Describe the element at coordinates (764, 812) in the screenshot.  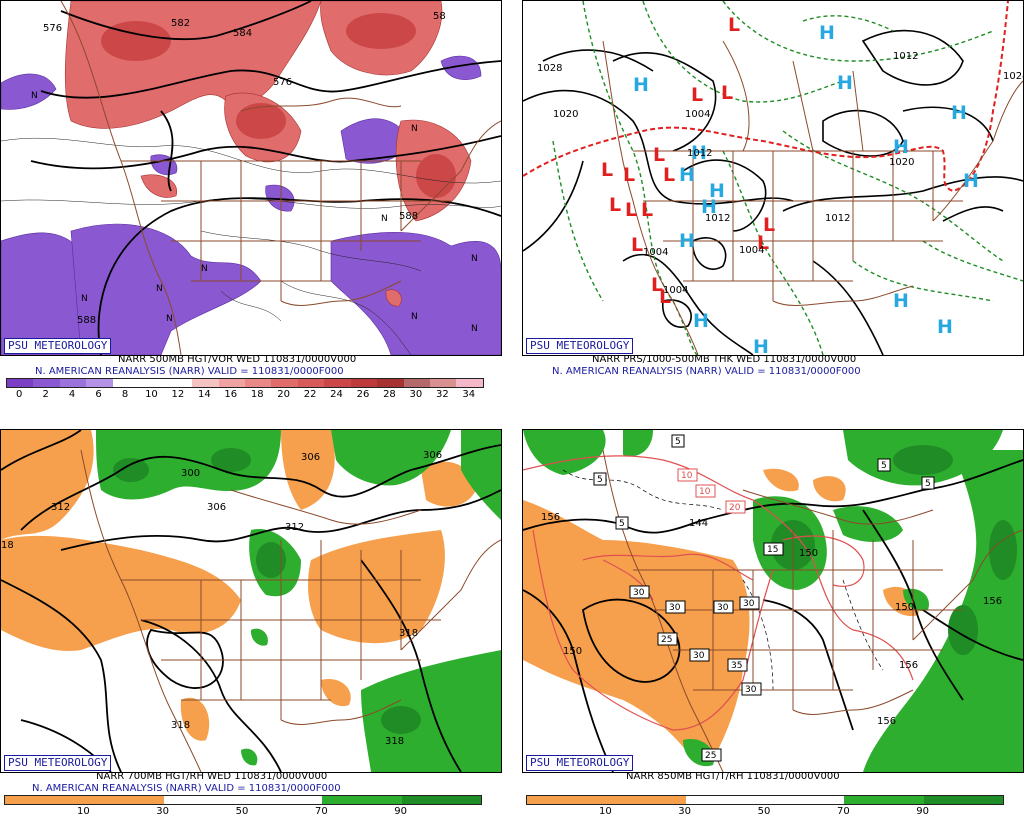
I see `colorbar-ticks: 10 30 50 70 90` at that location.